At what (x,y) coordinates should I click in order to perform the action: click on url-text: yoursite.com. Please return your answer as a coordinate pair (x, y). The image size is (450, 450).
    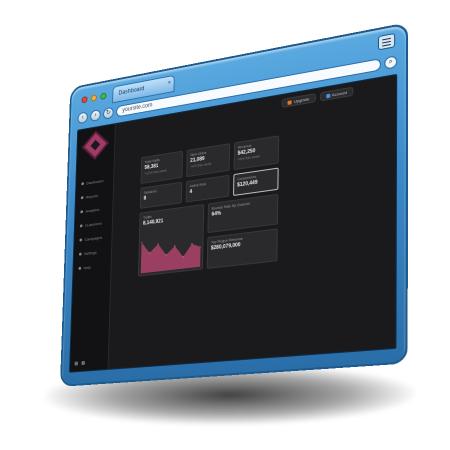
    Looking at the image, I should click on (137, 108).